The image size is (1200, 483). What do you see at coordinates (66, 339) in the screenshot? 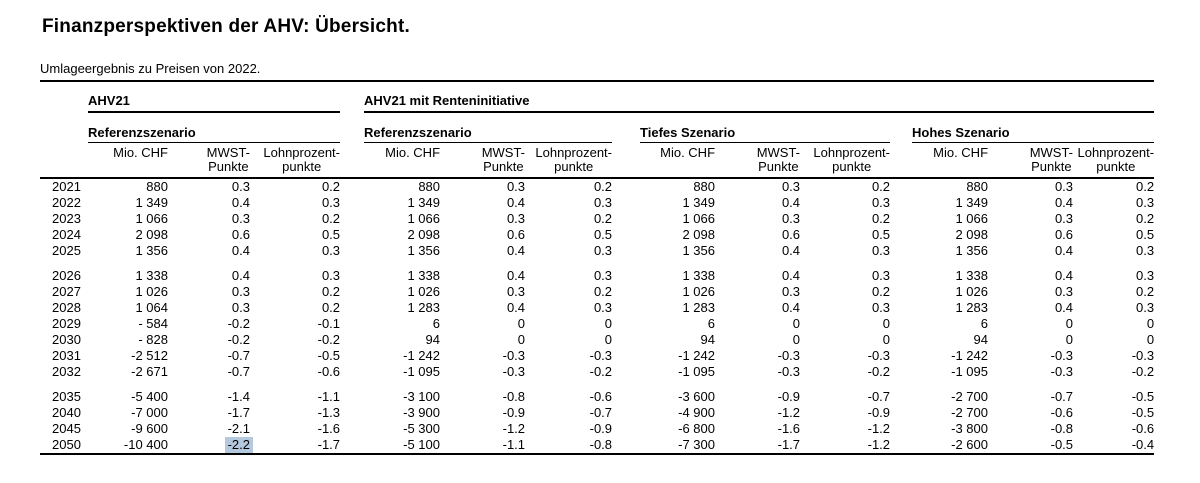
I see `year-cell: 2030` at bounding box center [66, 339].